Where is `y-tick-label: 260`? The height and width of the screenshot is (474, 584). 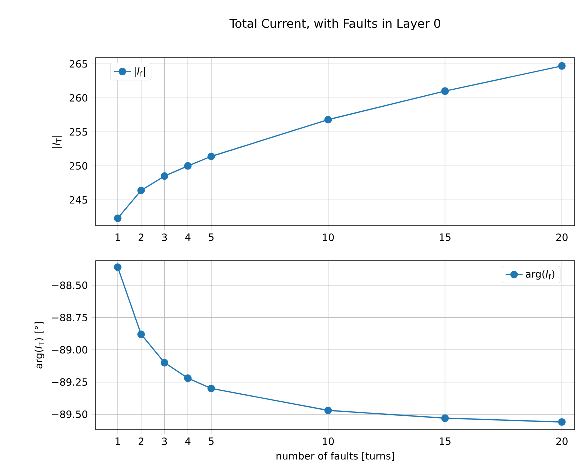
y-tick-label: 260 is located at coordinates (79, 98).